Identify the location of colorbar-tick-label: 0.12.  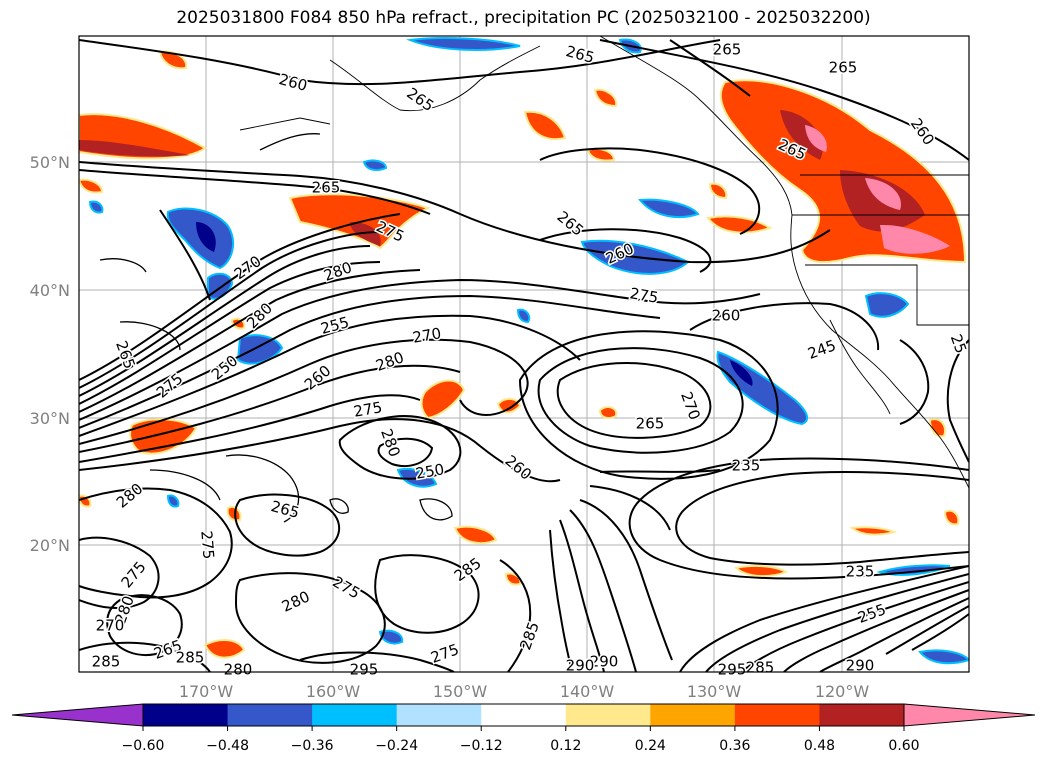
(565, 746).